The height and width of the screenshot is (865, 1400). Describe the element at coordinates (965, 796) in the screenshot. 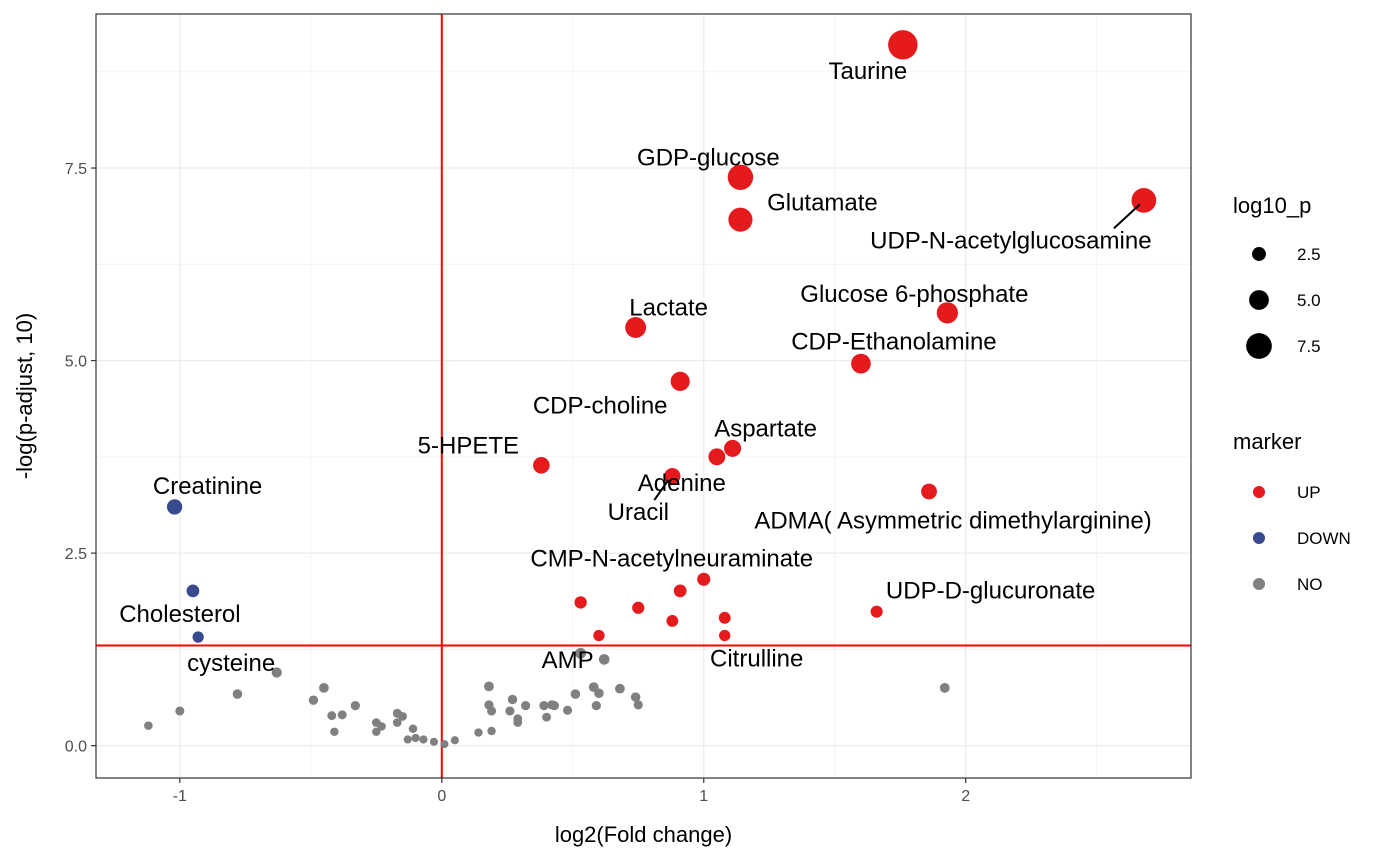

I see `x-tick-label: 2` at that location.